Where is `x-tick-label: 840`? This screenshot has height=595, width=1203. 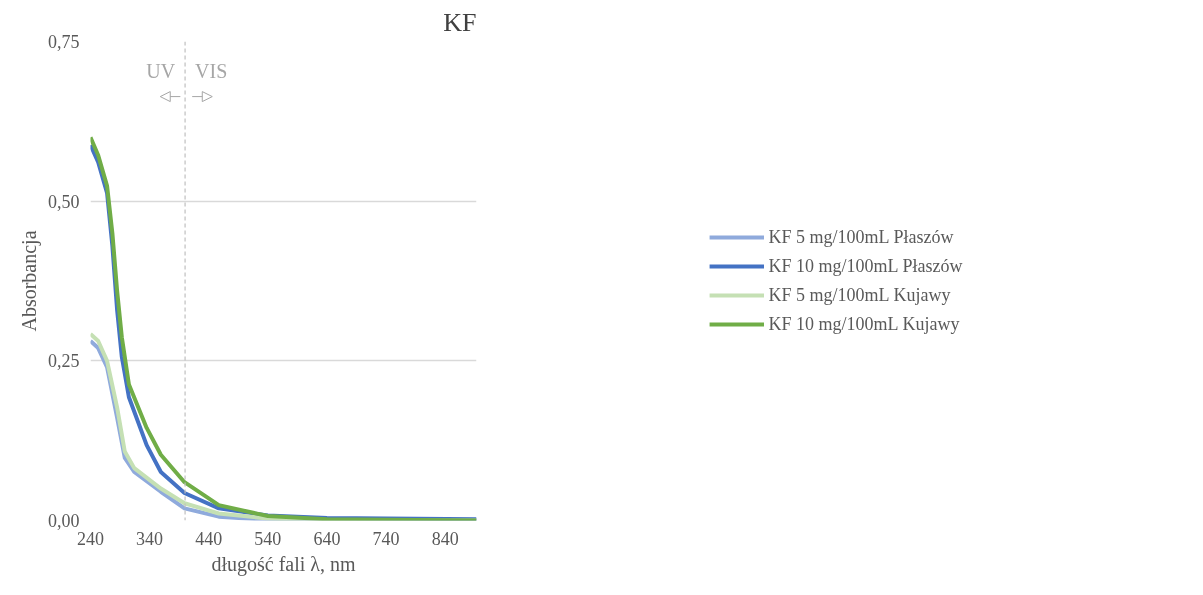 x-tick-label: 840 is located at coordinates (445, 538).